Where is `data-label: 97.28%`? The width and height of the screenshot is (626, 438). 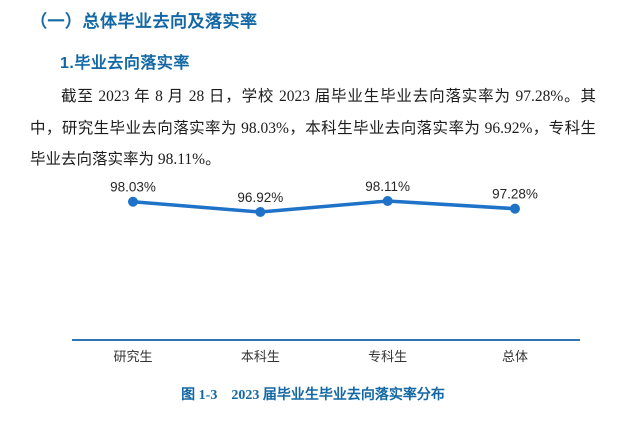 data-label: 97.28% is located at coordinates (515, 194).